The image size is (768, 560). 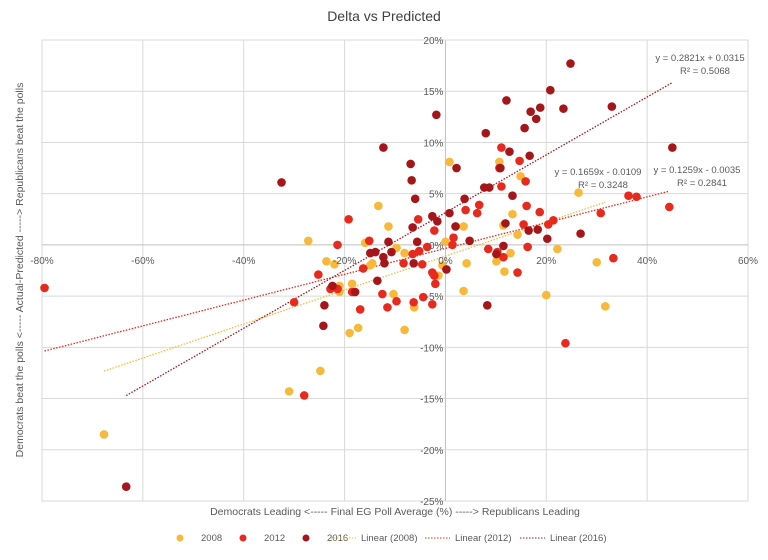 I want to click on trendline-r2: R² = 0.5068, so click(x=705, y=71).